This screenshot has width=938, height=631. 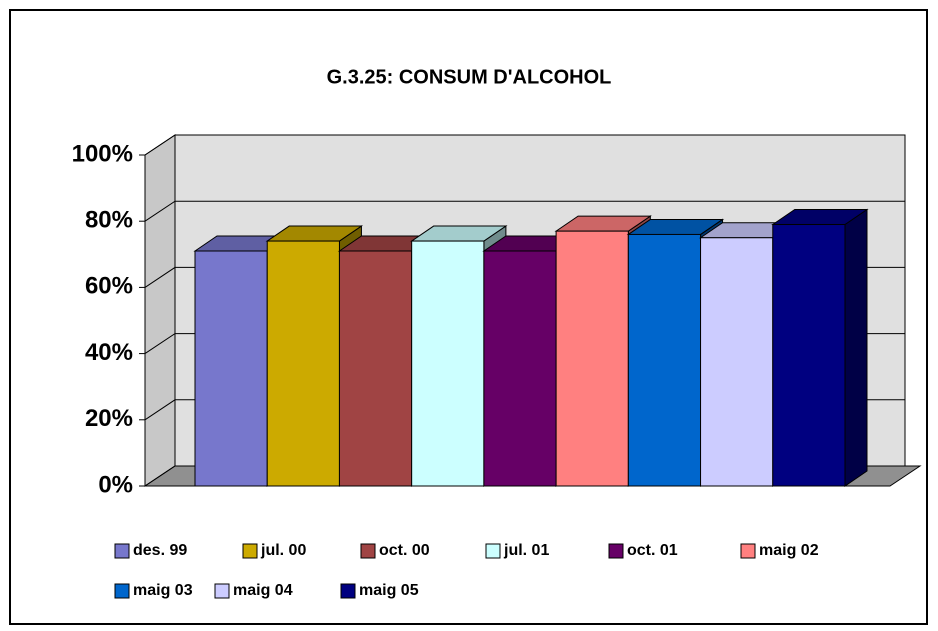 I want to click on legend-label: maig 02, so click(x=789, y=550).